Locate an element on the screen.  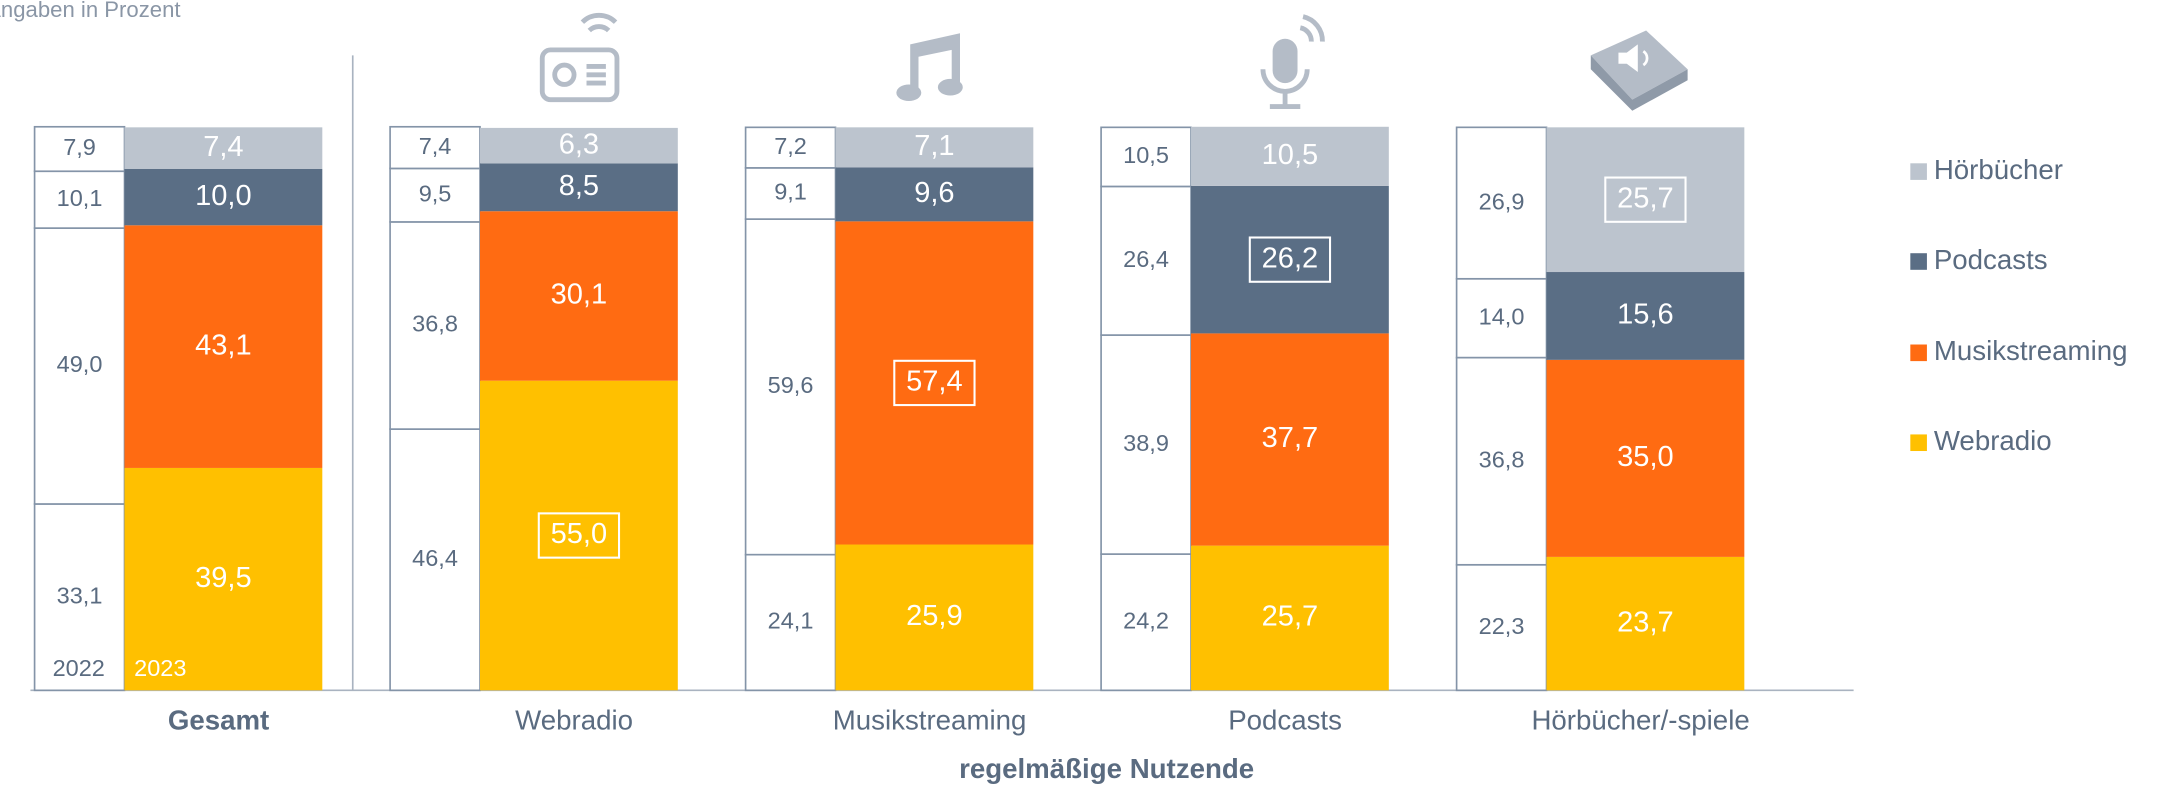
x-tick-label: Podcasts is located at coordinates (1285, 719).